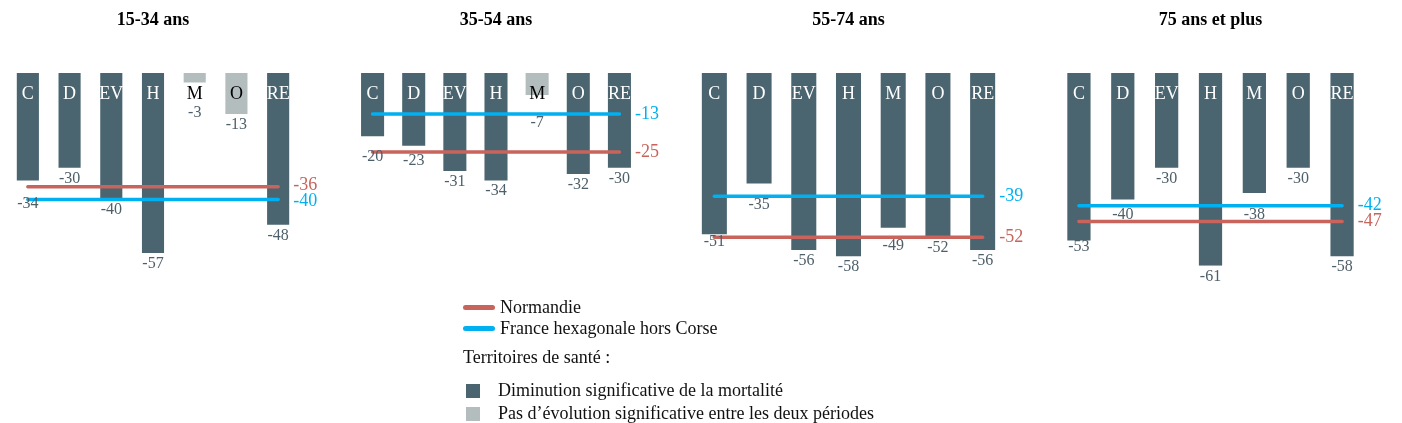 This screenshot has height=423, width=1402. Describe the element at coordinates (686, 413) in the screenshot. I see `legend-label: Pas d’évolution significative entre les deux périodes` at that location.